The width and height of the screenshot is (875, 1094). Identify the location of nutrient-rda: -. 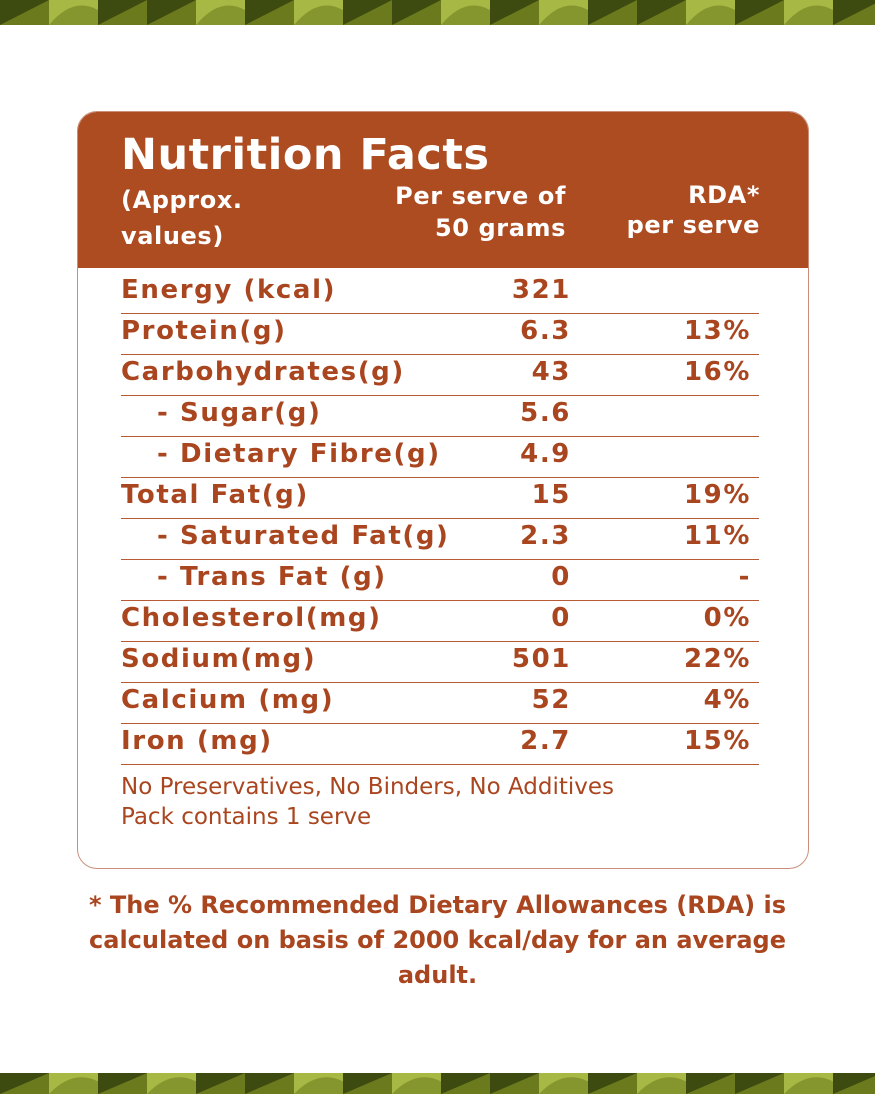
(744, 577).